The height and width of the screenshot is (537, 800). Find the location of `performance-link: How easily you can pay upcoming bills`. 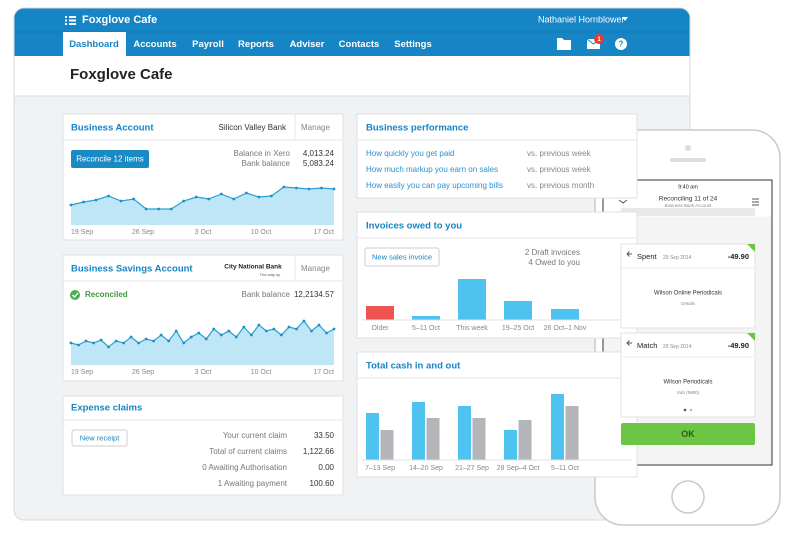

performance-link: How easily you can pay upcoming bills is located at coordinates (434, 185).